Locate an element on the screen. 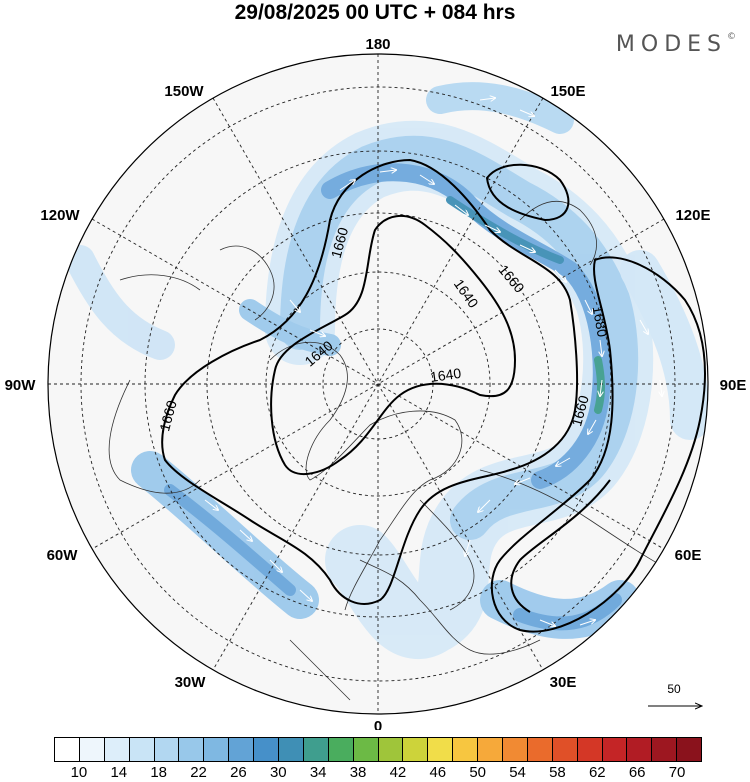 The width and height of the screenshot is (750, 782). lon-label-30w: 30W is located at coordinates (191, 682).